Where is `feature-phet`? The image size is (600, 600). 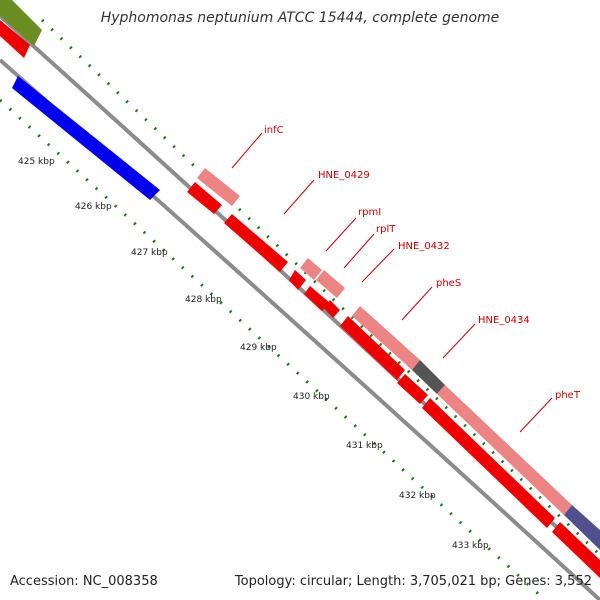 feature-phet is located at coordinates (504, 450).